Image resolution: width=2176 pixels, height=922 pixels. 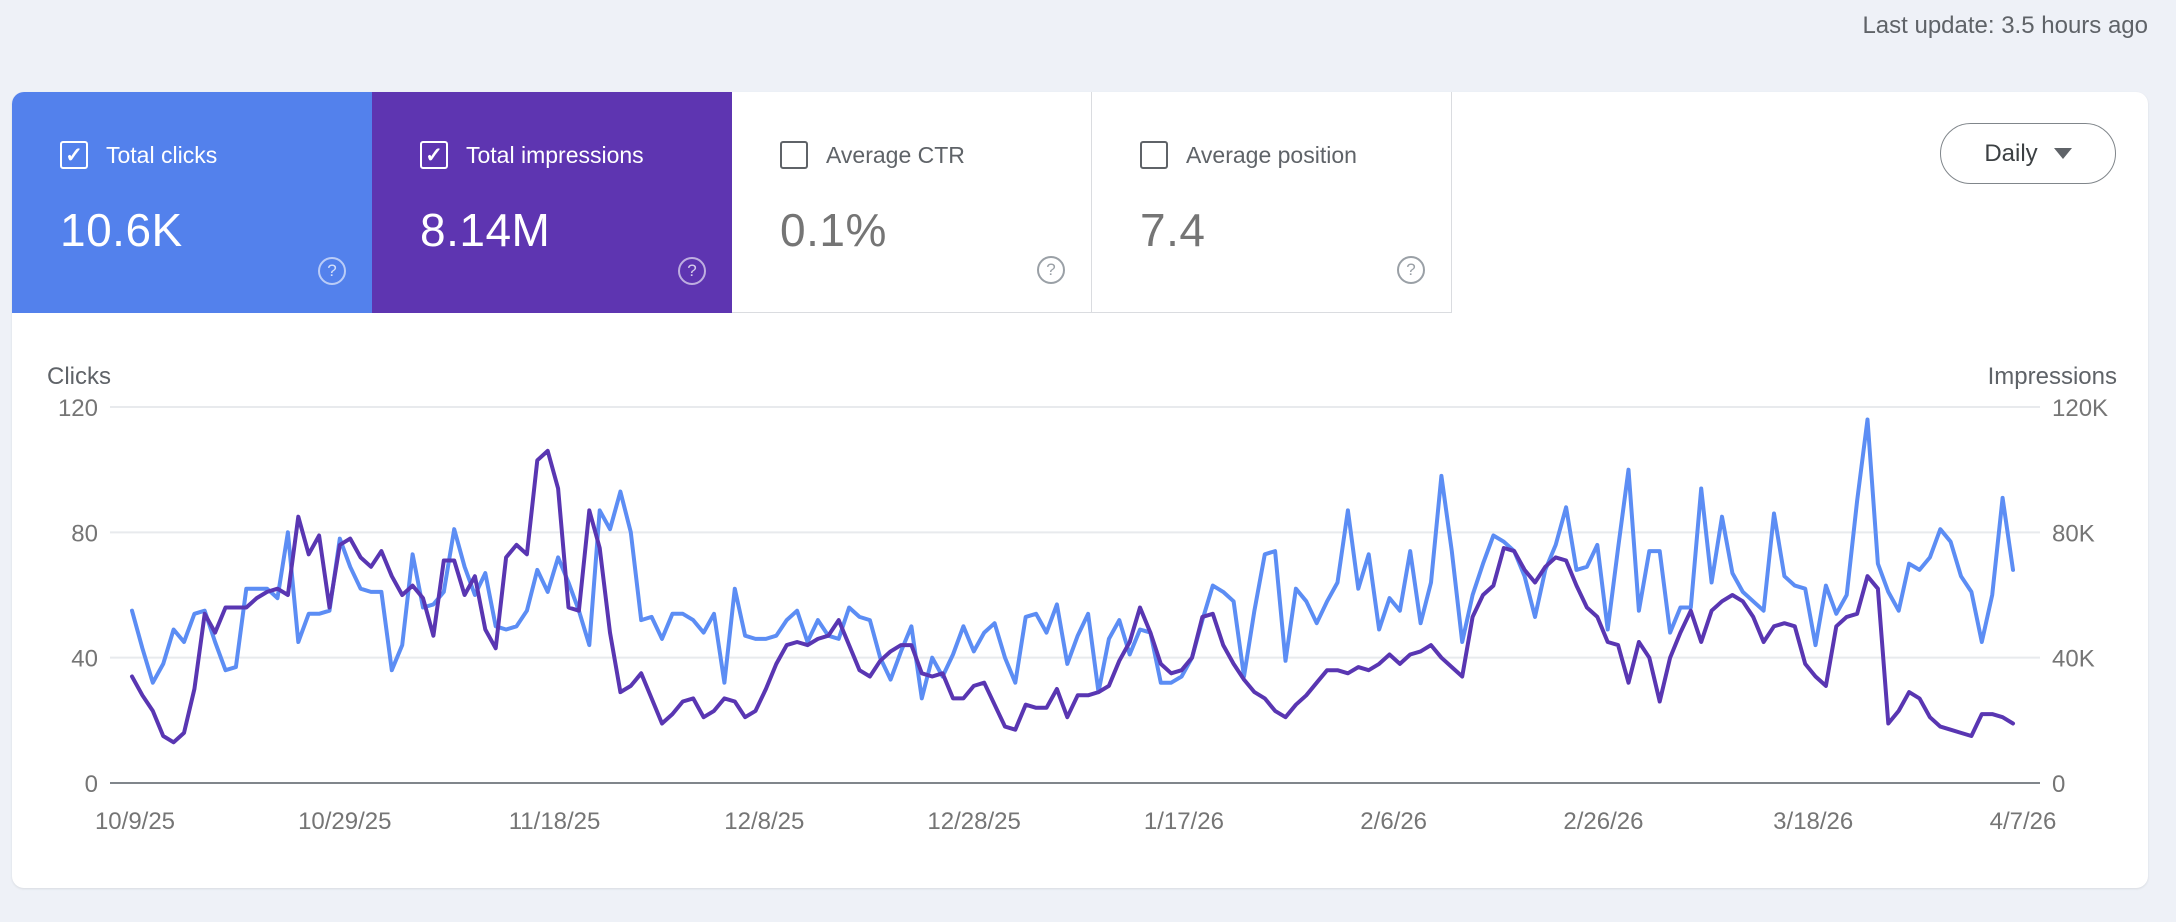 I want to click on average-ctr-checkbox: ✓, so click(x=794, y=155).